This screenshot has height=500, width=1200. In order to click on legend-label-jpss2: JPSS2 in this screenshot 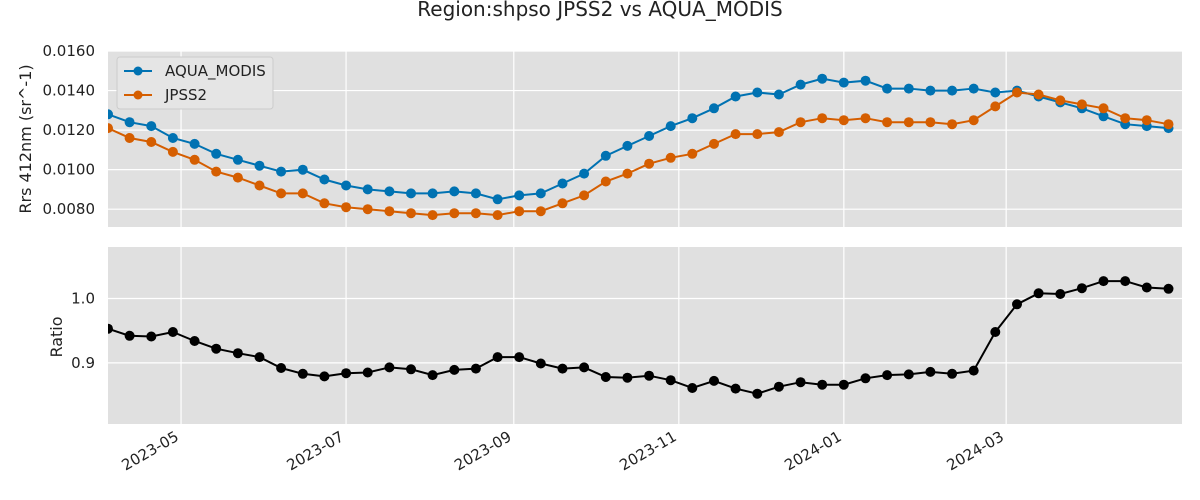, I will do `click(185, 95)`.